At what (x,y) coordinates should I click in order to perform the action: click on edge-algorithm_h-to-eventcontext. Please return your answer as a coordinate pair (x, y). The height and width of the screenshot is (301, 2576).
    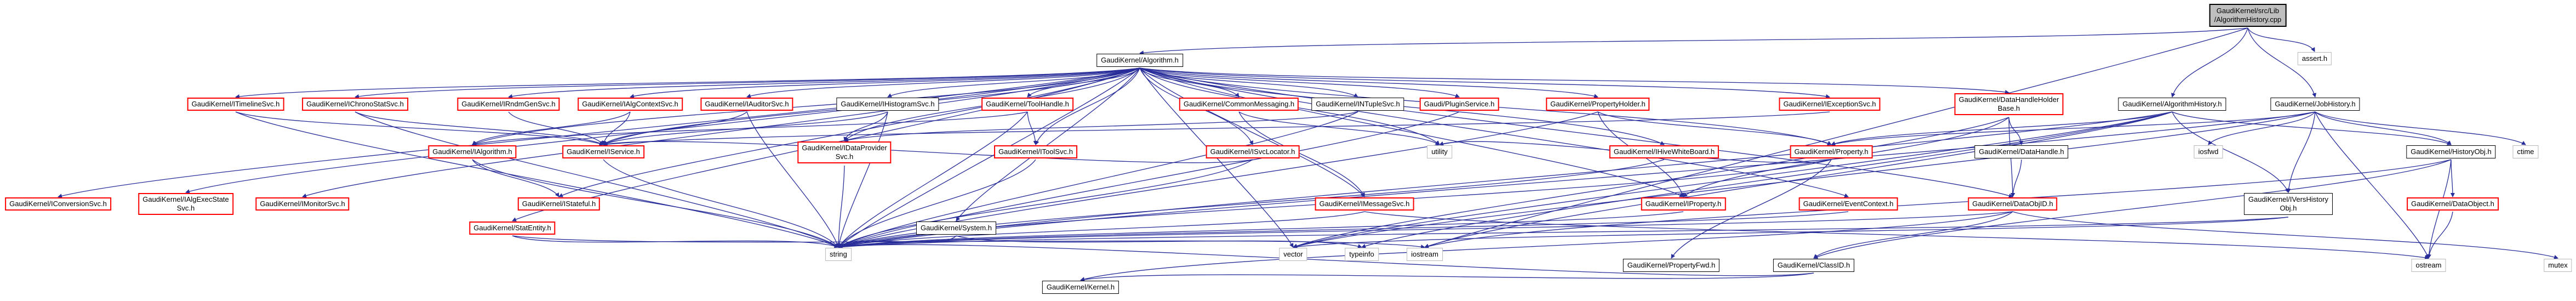
    Looking at the image, I should click on (1494, 132).